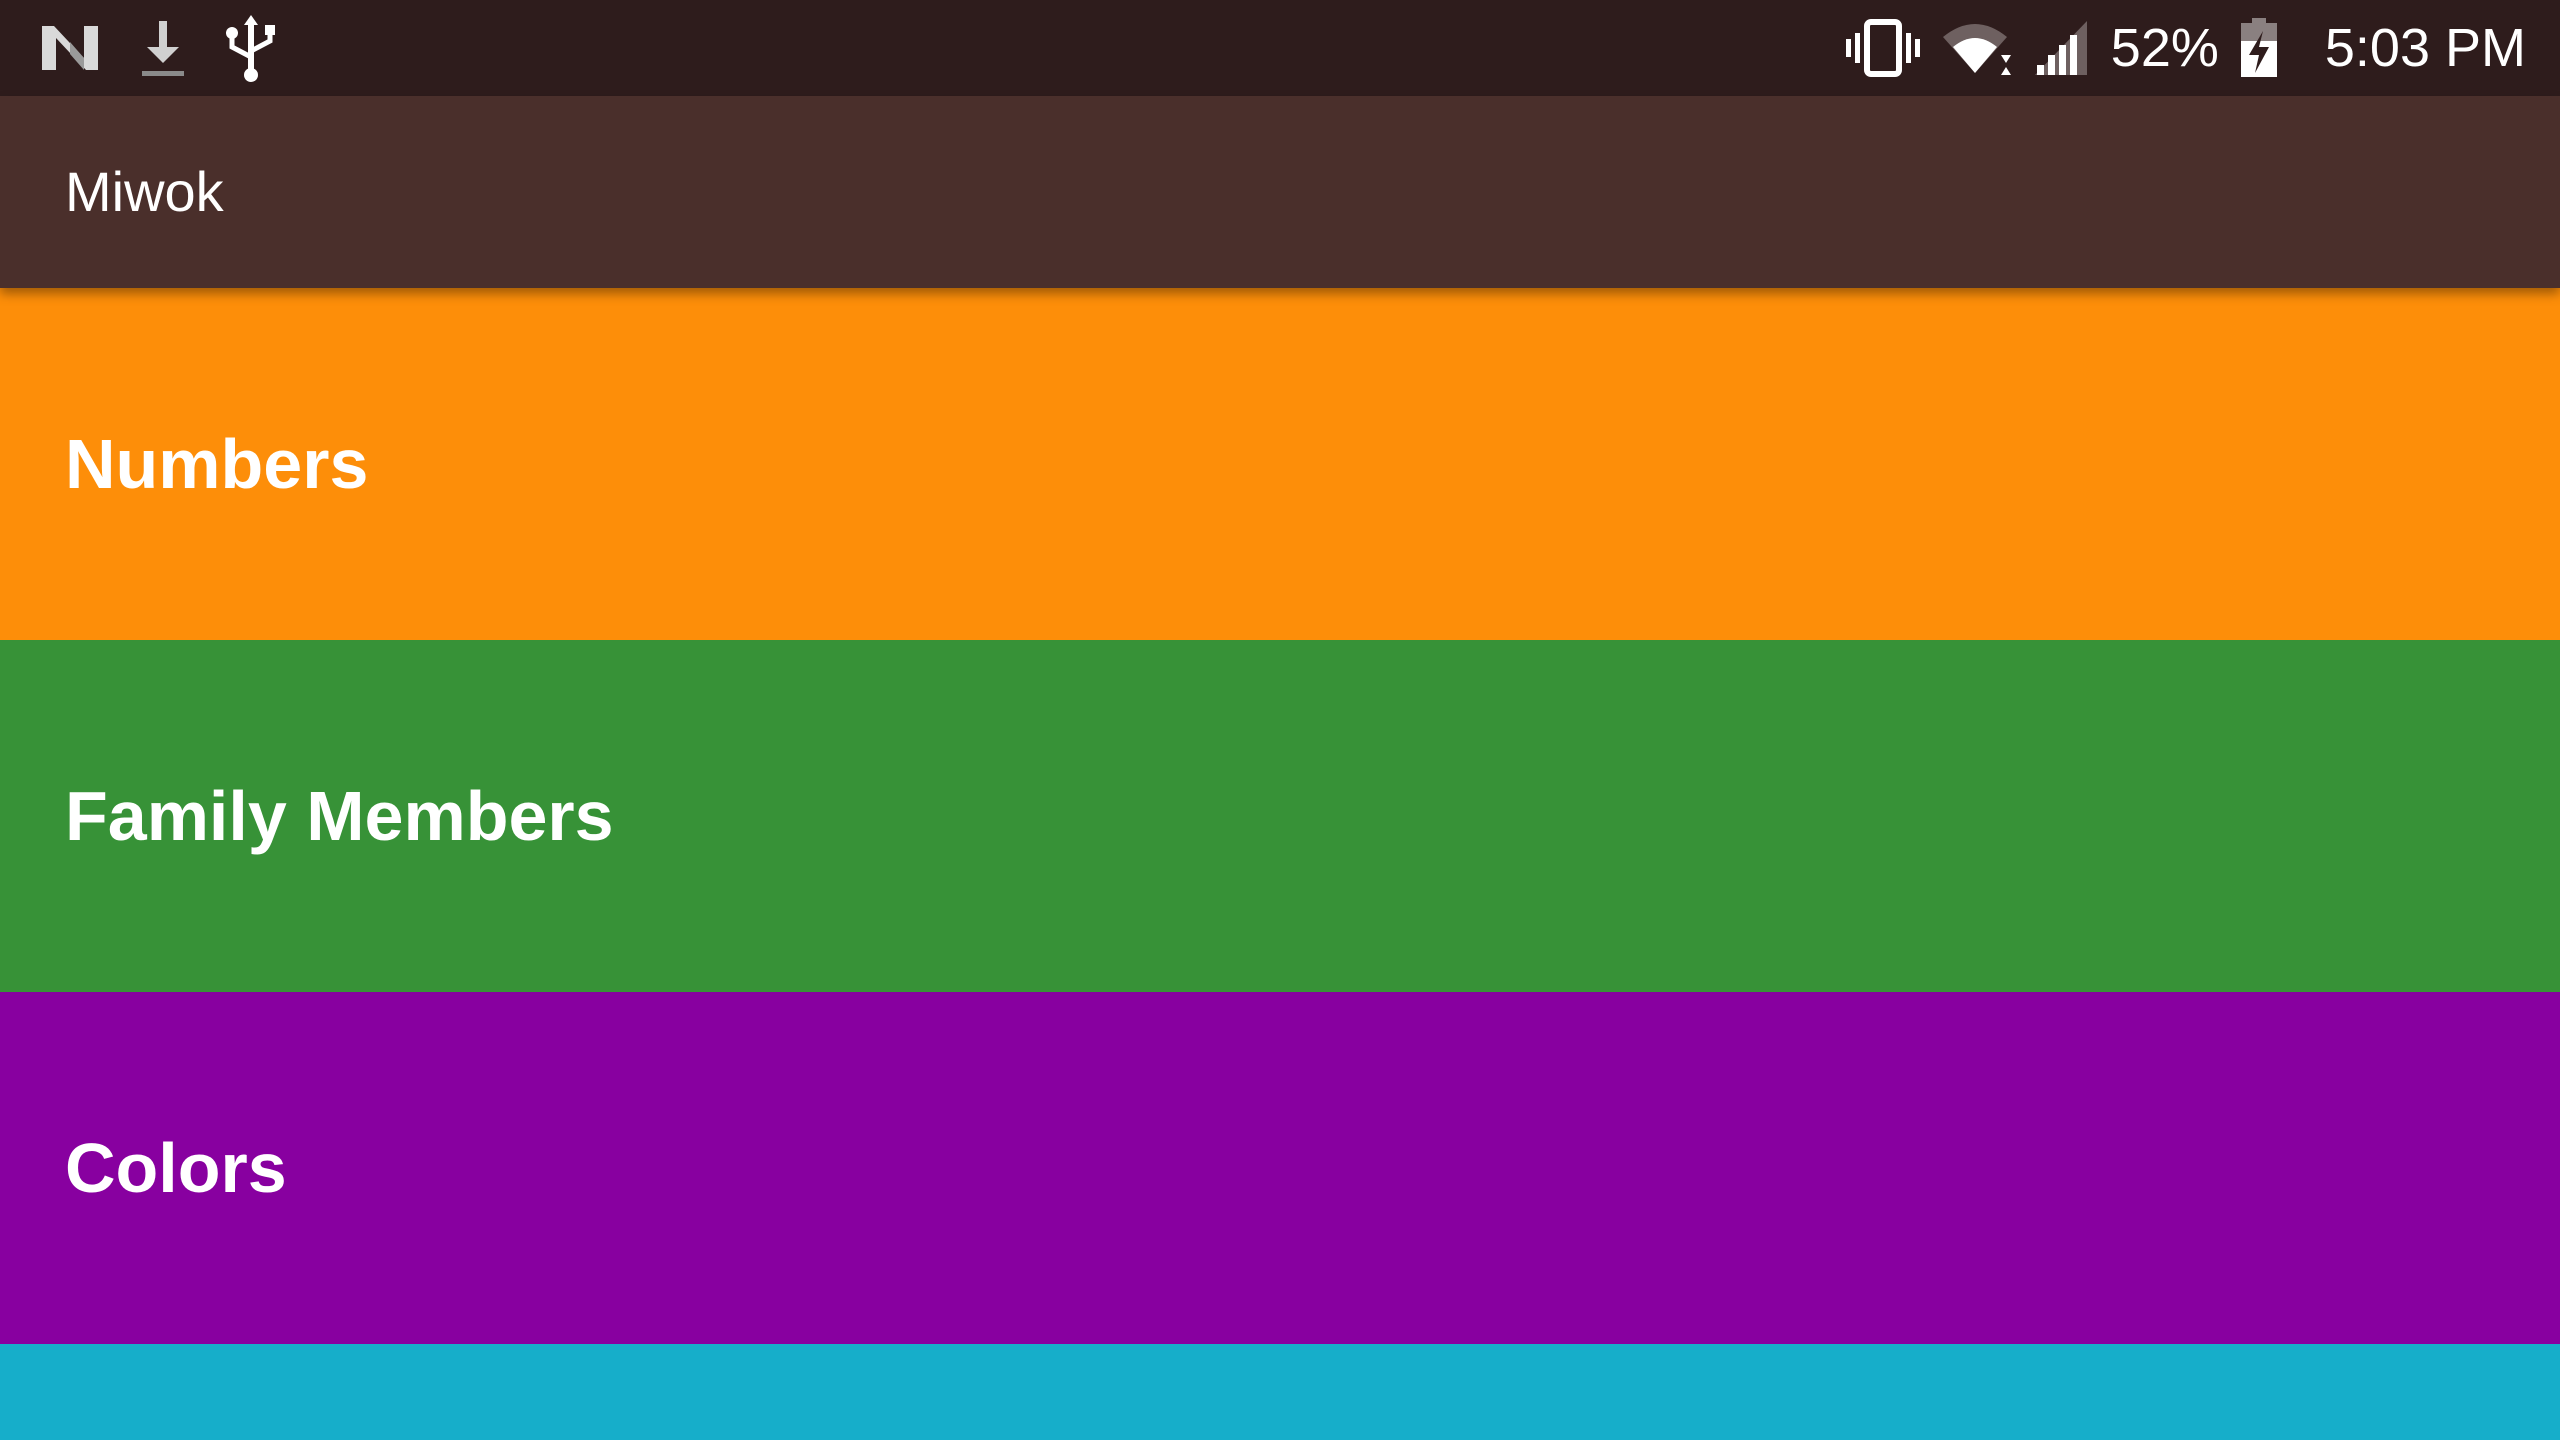  I want to click on status-clock: 5:03 PM, so click(2425, 48).